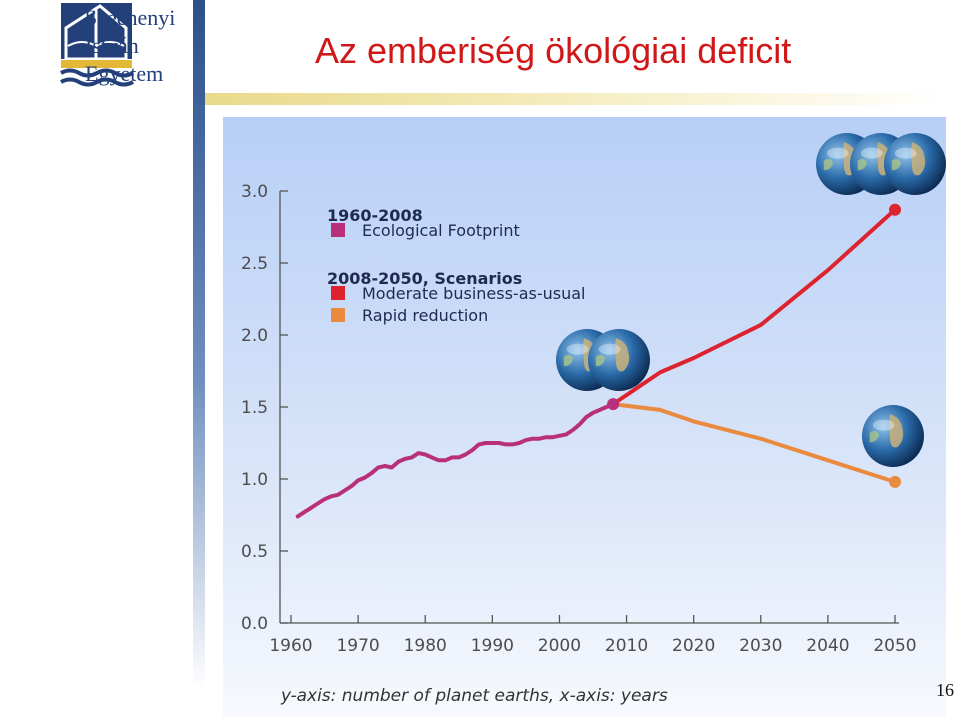 This screenshot has width=959, height=717. I want to click on university-logo, so click(97, 45).